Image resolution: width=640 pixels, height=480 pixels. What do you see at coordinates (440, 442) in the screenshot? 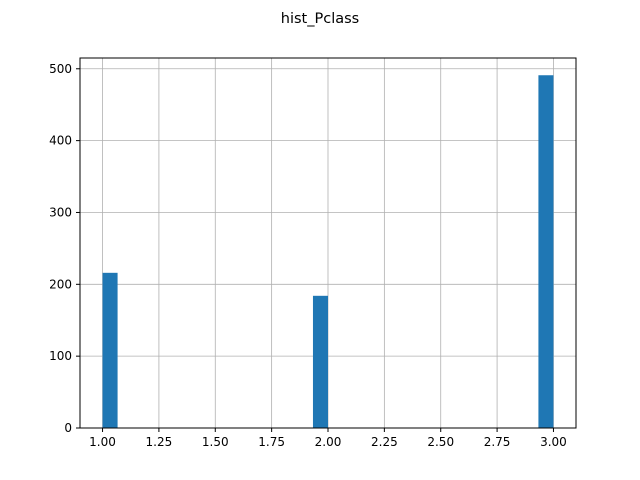
I see `x-tick-label-6: 2.50` at bounding box center [440, 442].